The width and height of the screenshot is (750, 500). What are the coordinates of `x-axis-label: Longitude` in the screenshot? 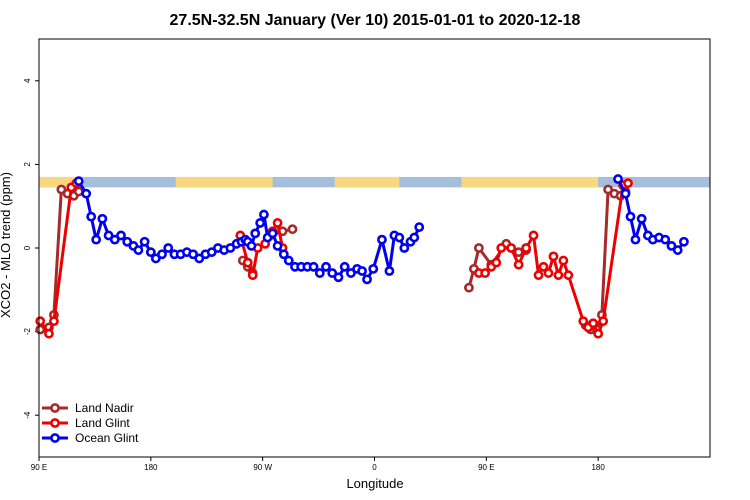 It's located at (374, 483).